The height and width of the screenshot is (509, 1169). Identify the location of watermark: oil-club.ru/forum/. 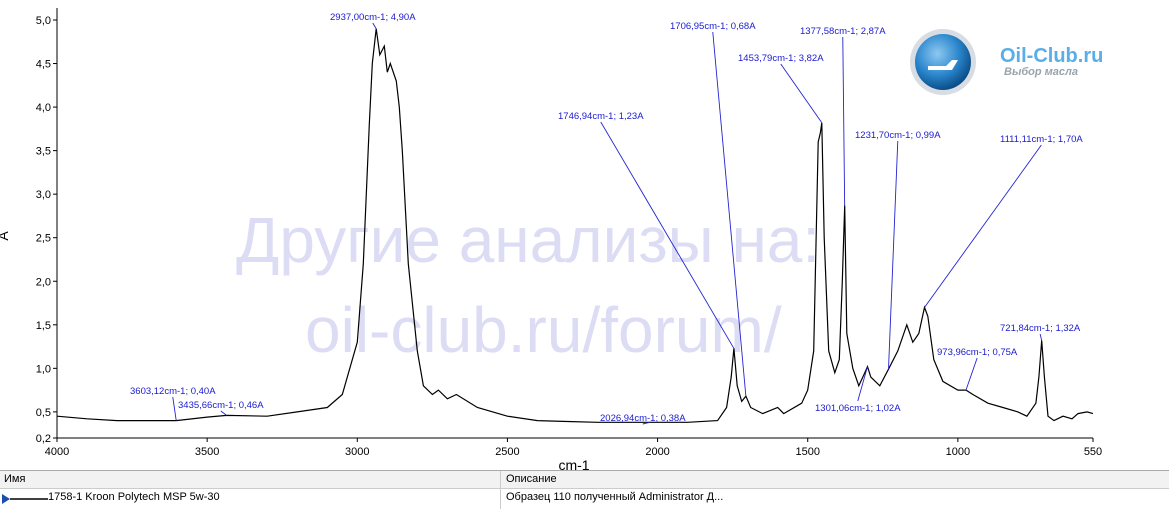
(543, 330).